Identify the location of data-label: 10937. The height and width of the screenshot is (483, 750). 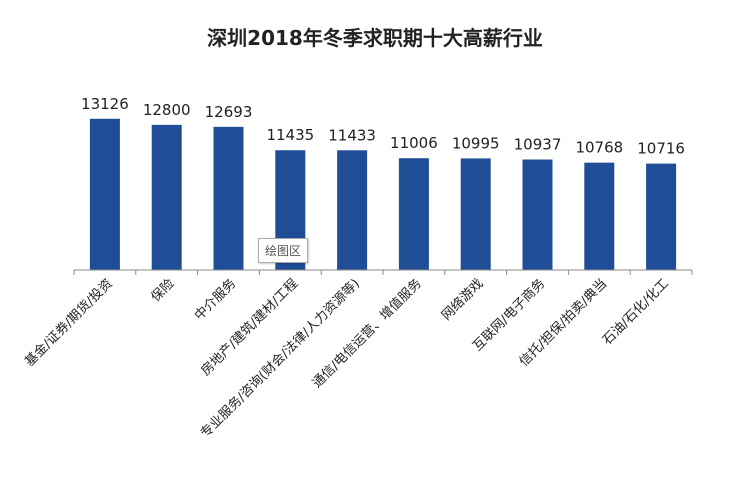
(538, 145).